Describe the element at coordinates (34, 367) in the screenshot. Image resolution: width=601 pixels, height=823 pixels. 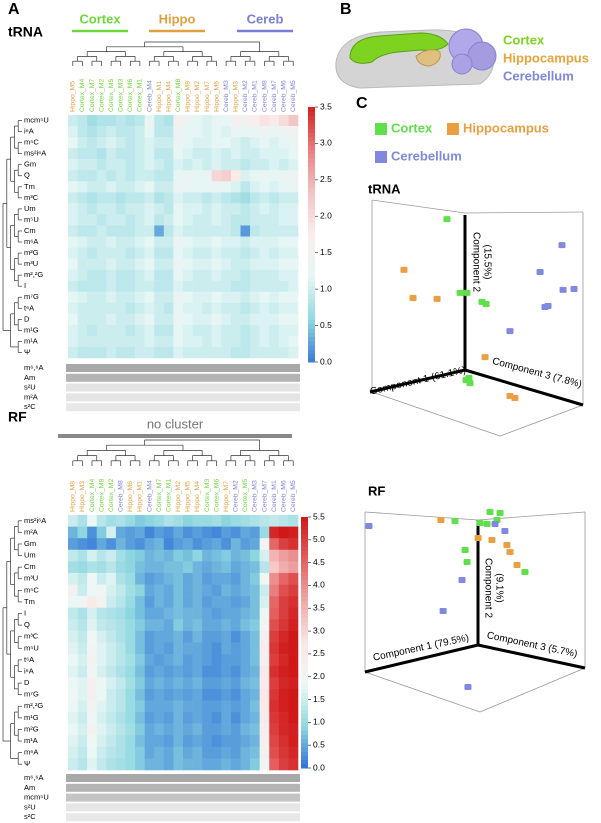
I see `row-label: m⁶,⁶A` at that location.